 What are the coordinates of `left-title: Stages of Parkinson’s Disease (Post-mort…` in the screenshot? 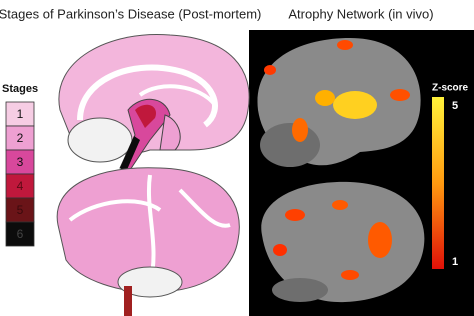 It's located at (130, 13).